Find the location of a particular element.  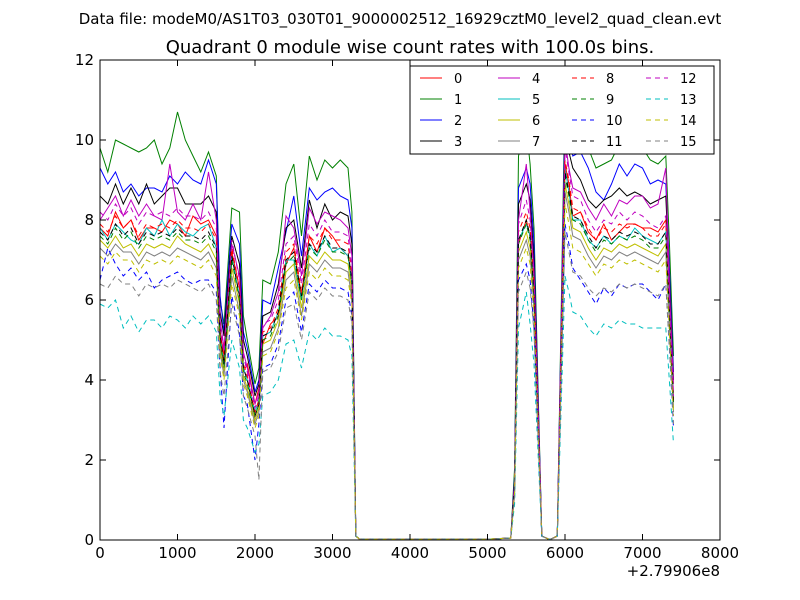

x-tick-label: 5000 is located at coordinates (487, 553).